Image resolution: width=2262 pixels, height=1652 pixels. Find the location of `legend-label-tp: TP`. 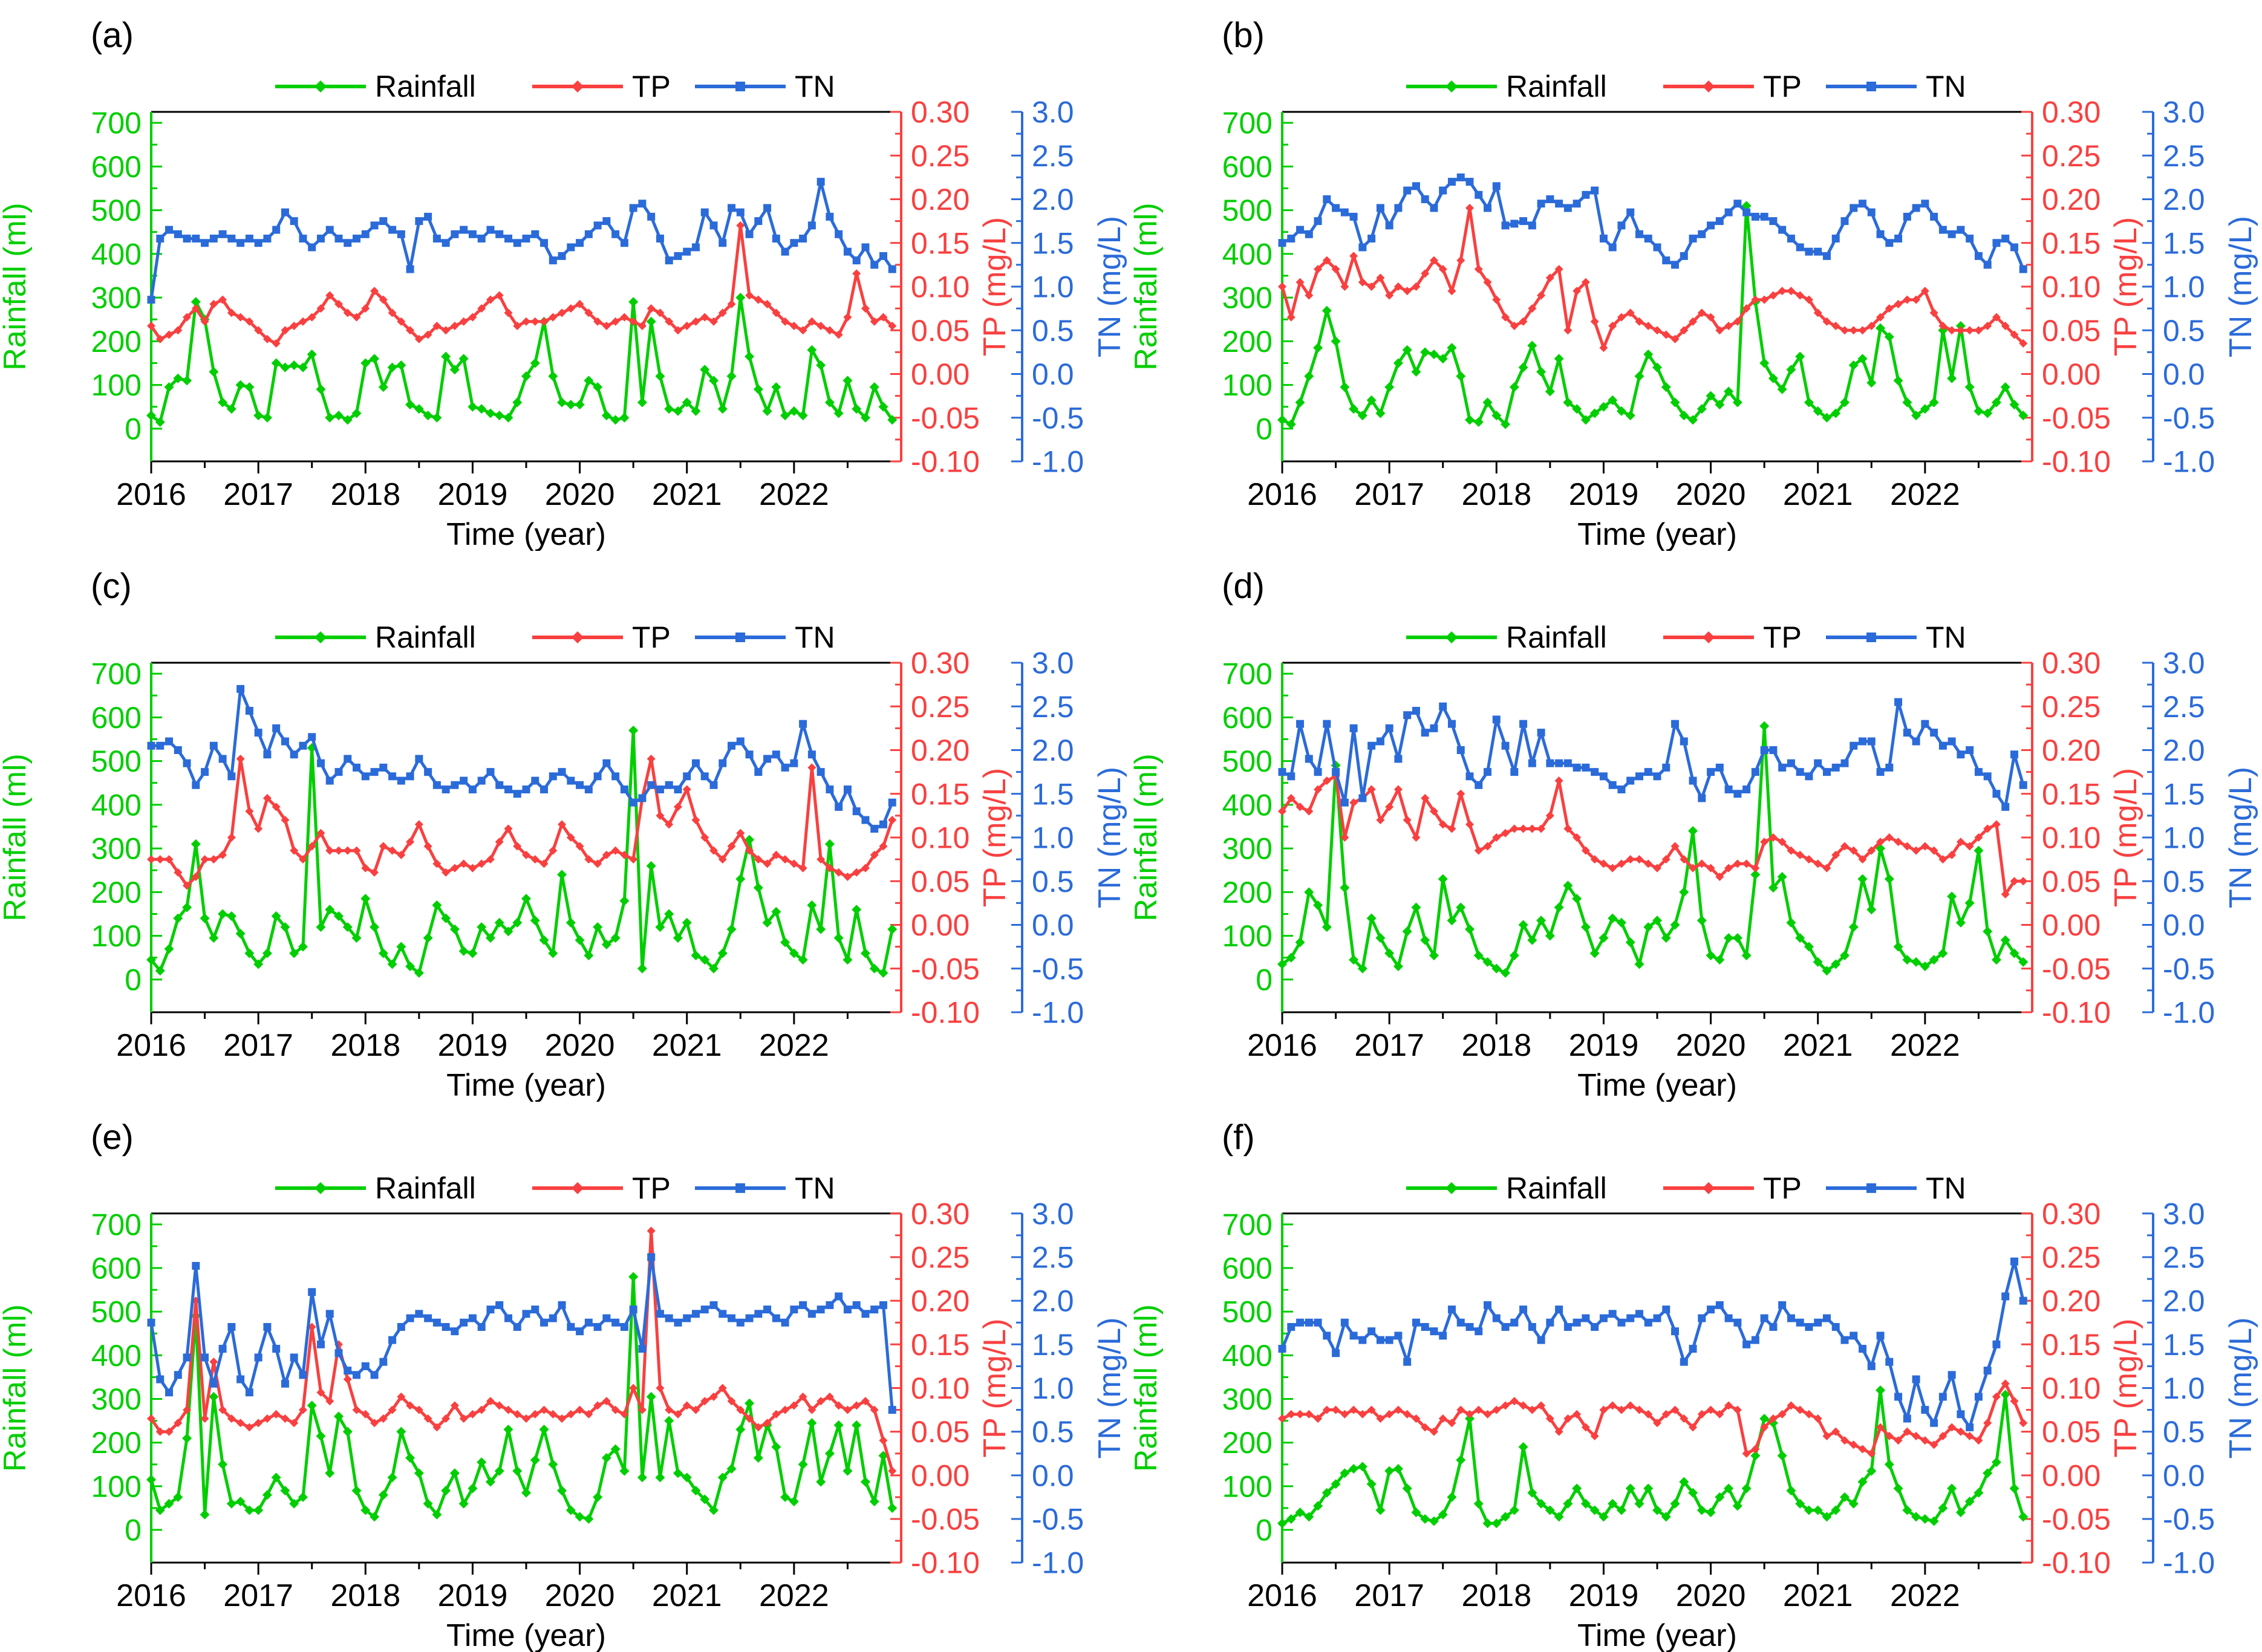

legend-label-tp: TP is located at coordinates (651, 1188).